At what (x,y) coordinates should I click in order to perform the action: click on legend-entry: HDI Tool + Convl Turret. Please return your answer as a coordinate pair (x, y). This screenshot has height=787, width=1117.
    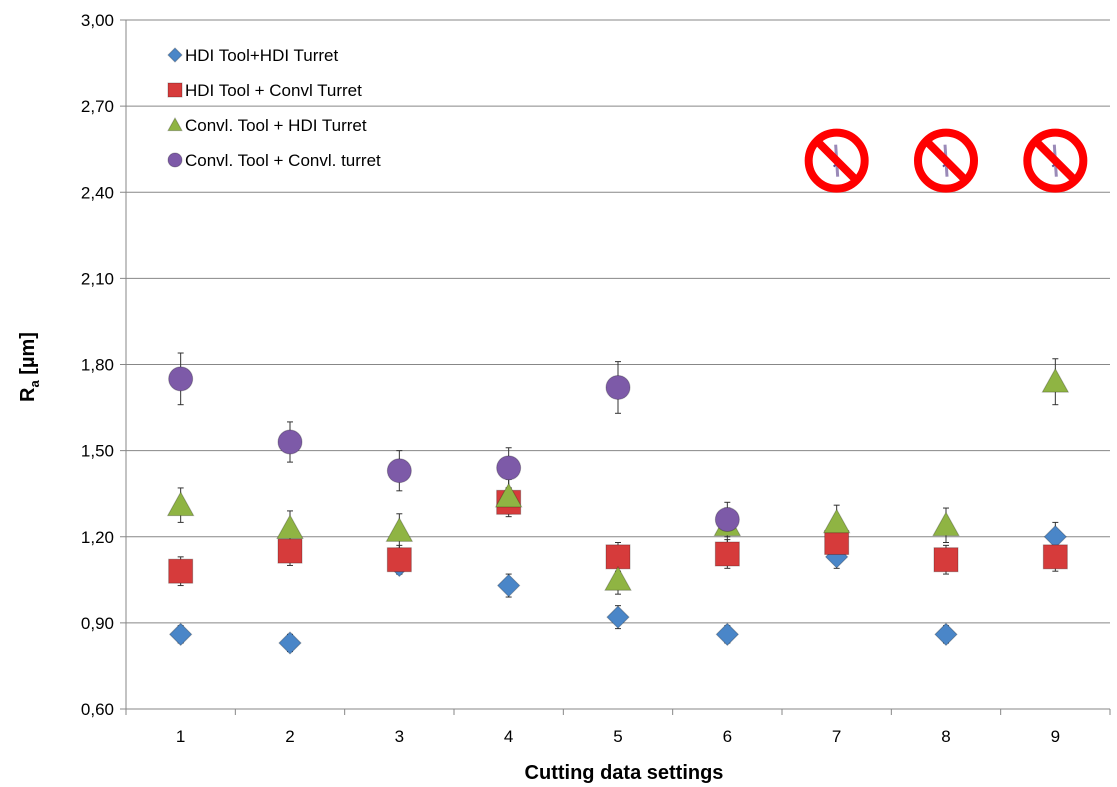
    Looking at the image, I should click on (264, 90).